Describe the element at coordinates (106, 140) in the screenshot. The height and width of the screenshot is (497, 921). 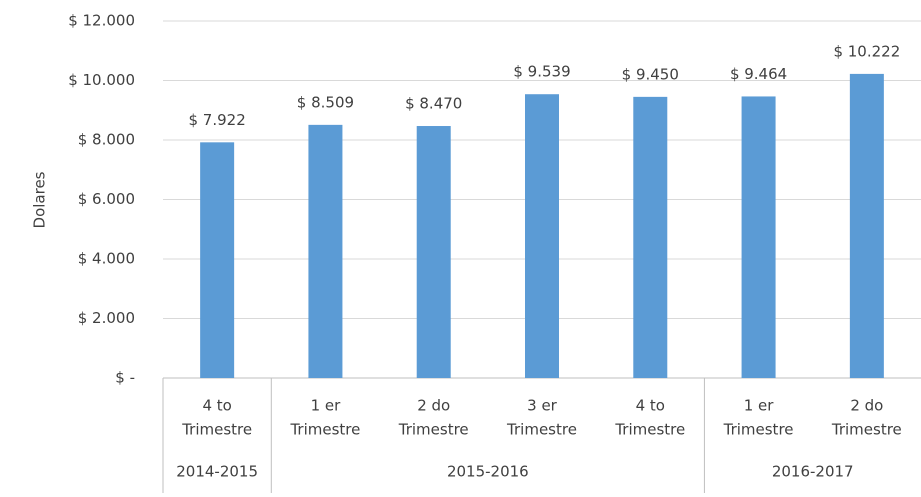
I see `y-tick-label: $ 8.000` at that location.